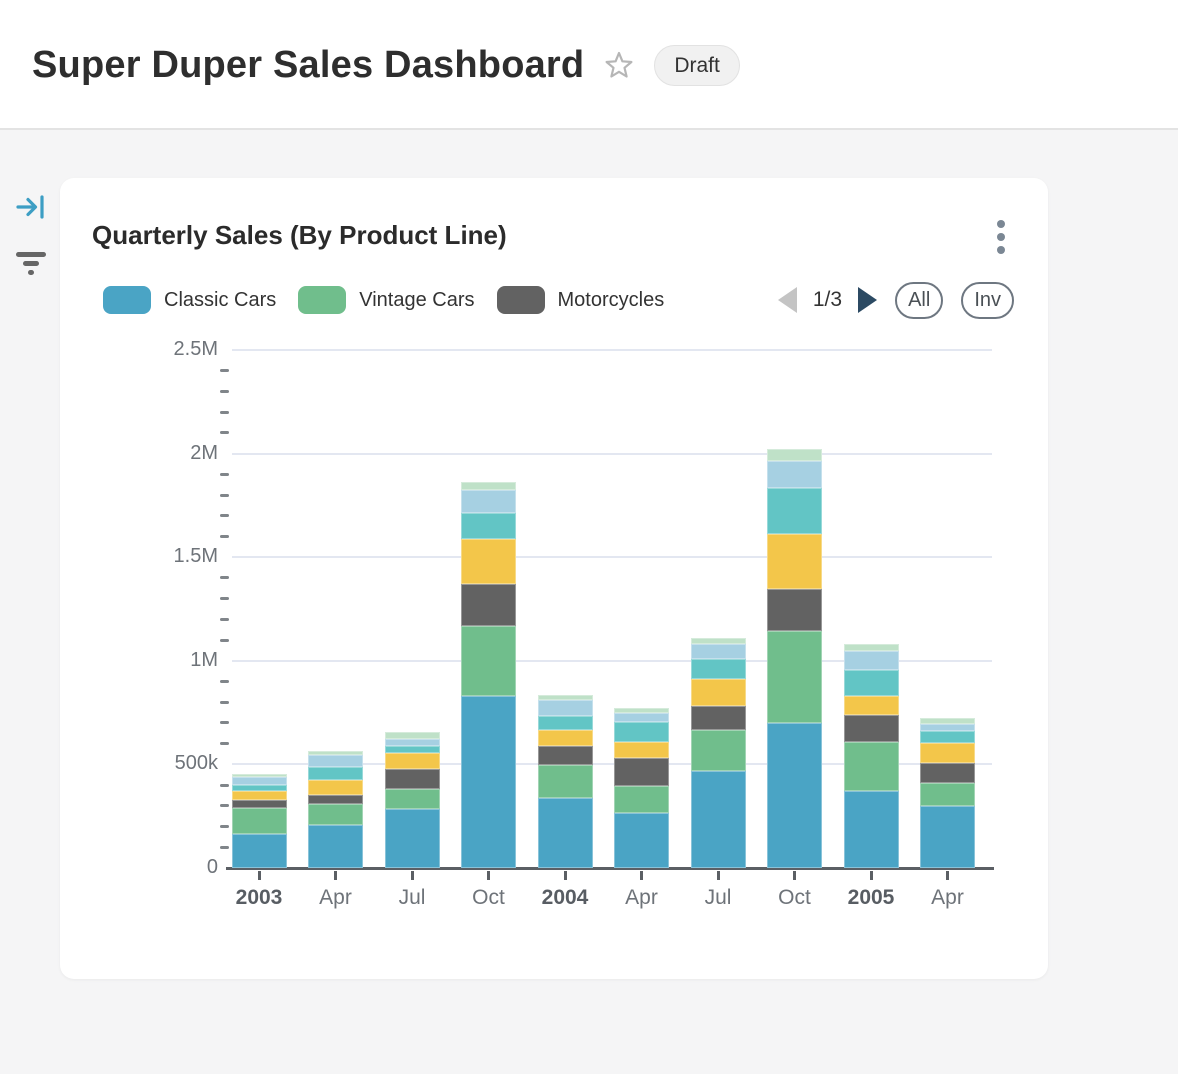  Describe the element at coordinates (987, 300) in the screenshot. I see `legend-invert-button: Inv` at that location.